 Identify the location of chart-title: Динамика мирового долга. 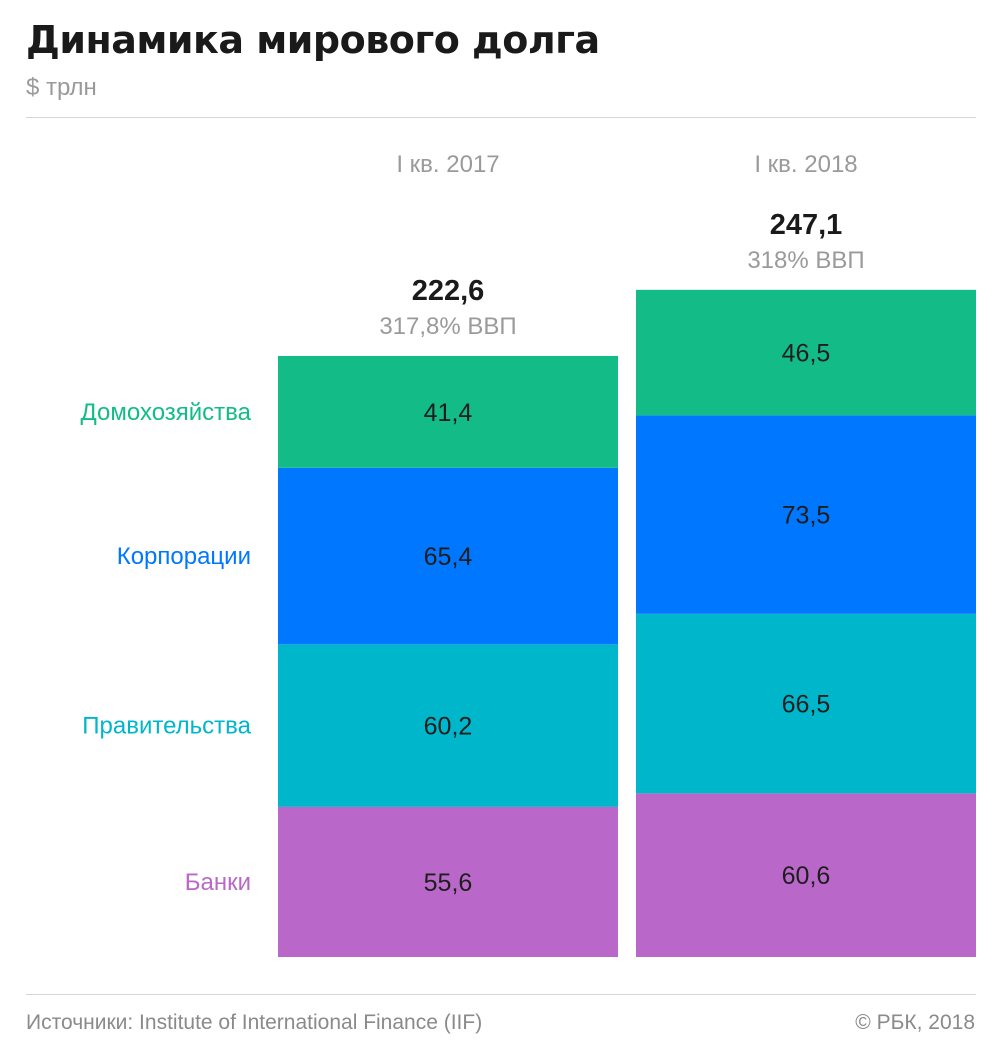
(313, 40).